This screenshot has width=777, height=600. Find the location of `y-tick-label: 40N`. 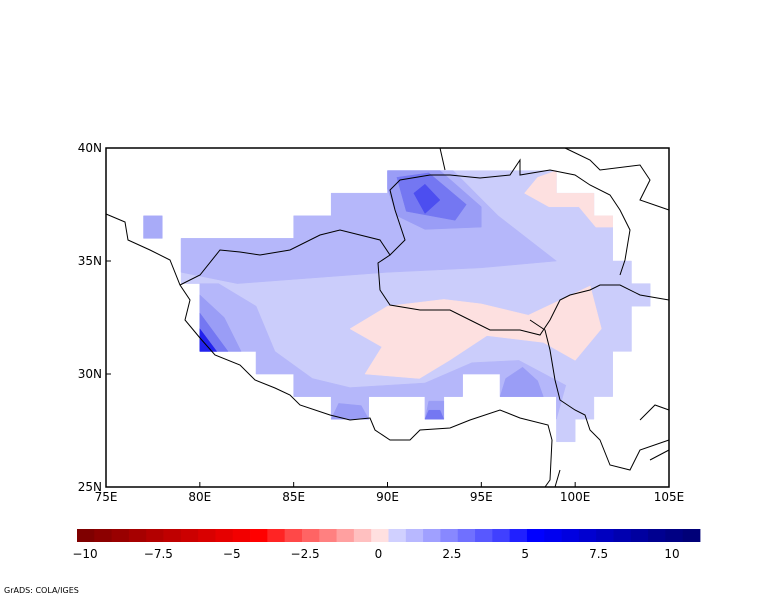

y-tick-label: 40N is located at coordinates (90, 148).